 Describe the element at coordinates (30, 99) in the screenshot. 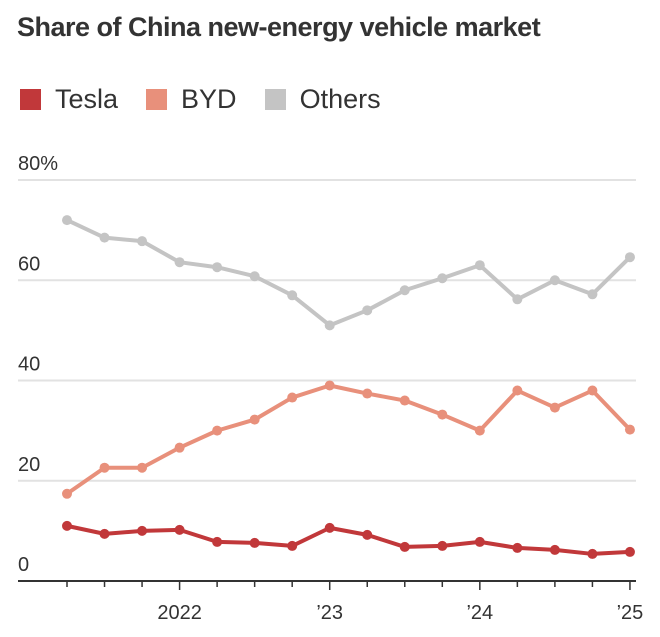

I see `legend-swatch-tesla` at that location.